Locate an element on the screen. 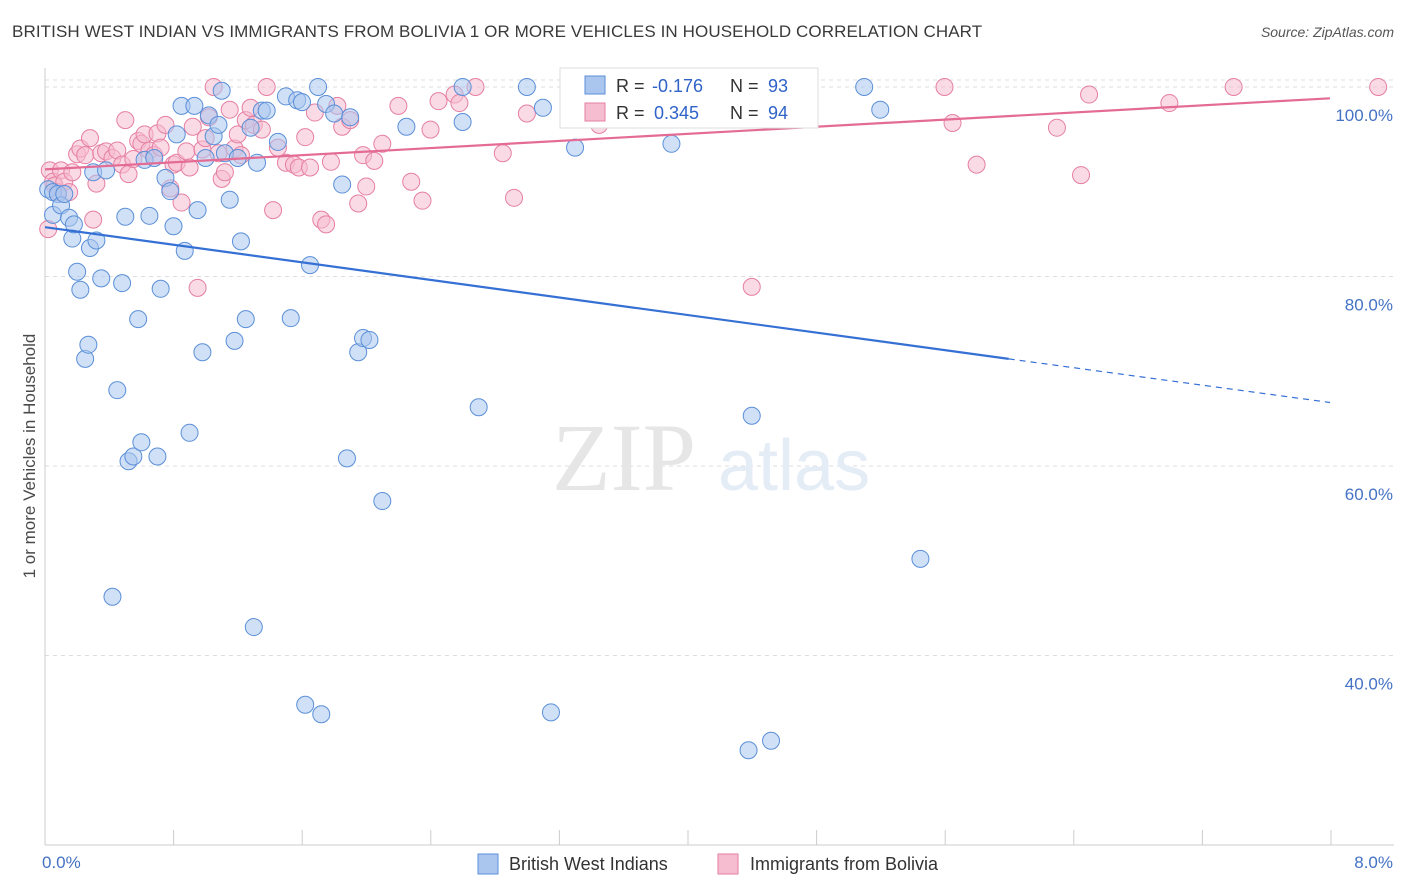 Image resolution: width=1406 pixels, height=892 pixels. x-ticks is located at coordinates (752, 837).